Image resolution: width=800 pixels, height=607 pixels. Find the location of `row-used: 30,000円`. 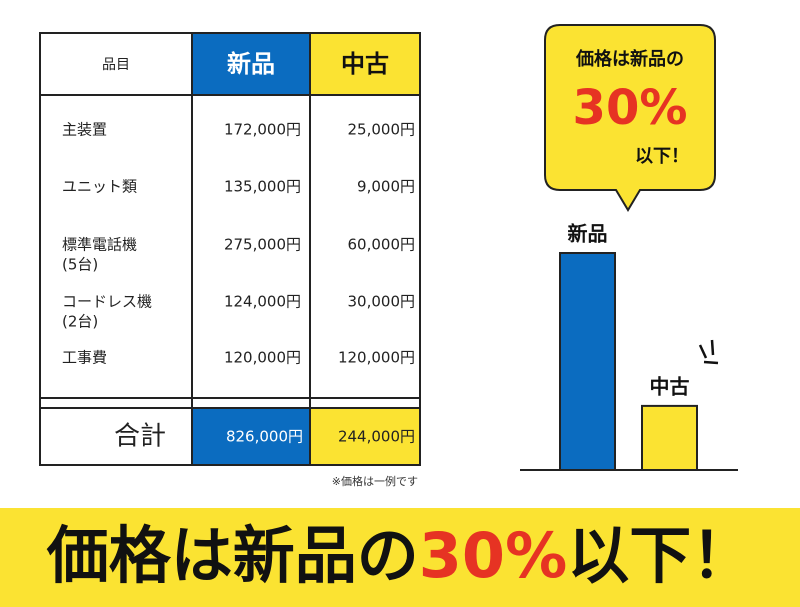

row-used: 30,000円 is located at coordinates (382, 302).